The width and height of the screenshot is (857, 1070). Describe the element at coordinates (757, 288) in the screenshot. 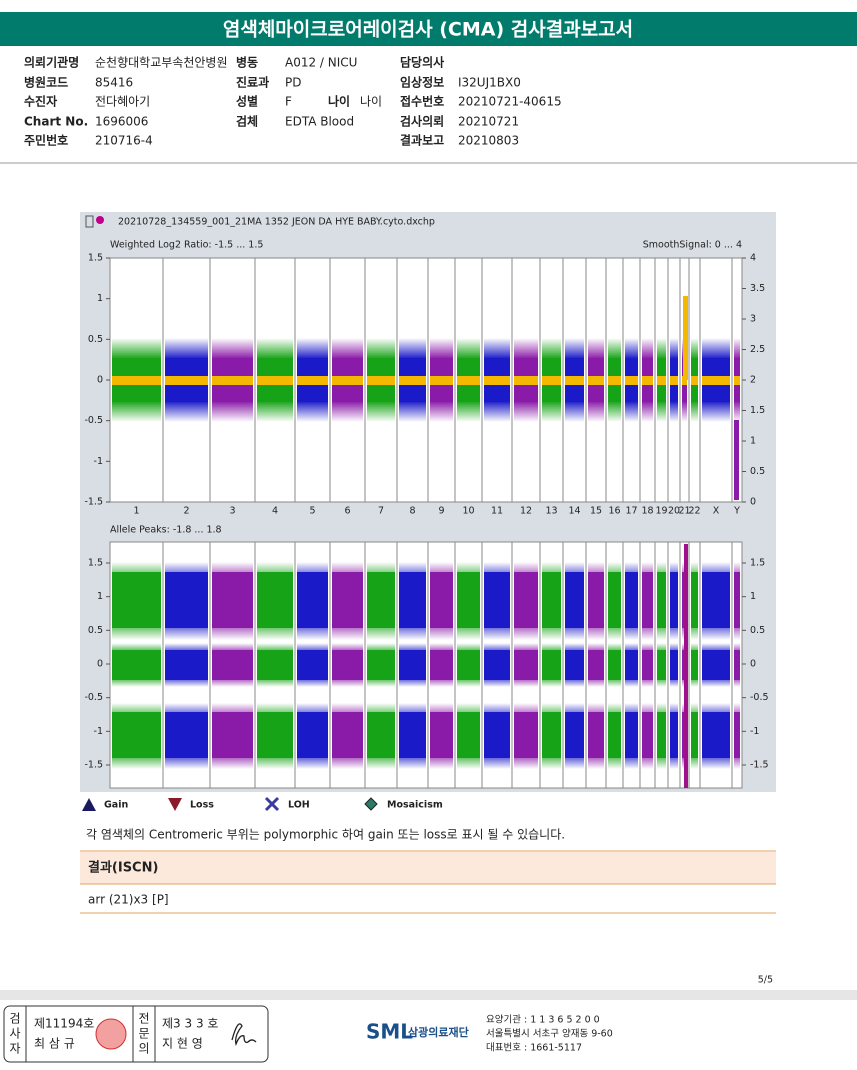

I see `tick-label: 3.5` at that location.